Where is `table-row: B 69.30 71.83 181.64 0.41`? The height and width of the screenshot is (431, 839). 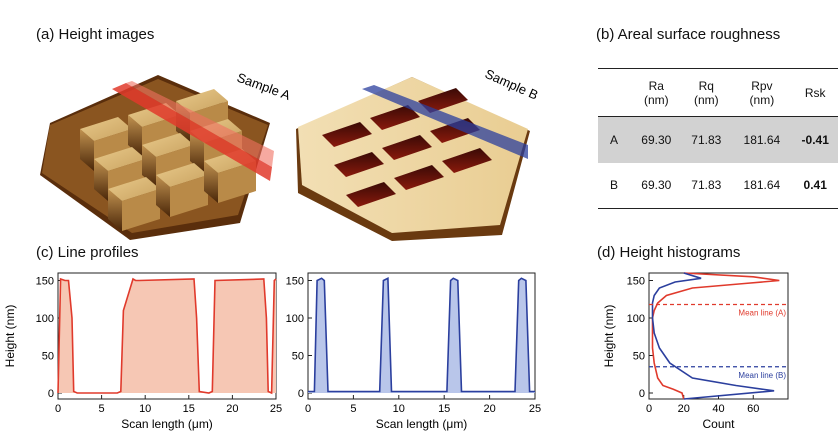 table-row: B 69.30 71.83 181.64 0.41 is located at coordinates (718, 185).